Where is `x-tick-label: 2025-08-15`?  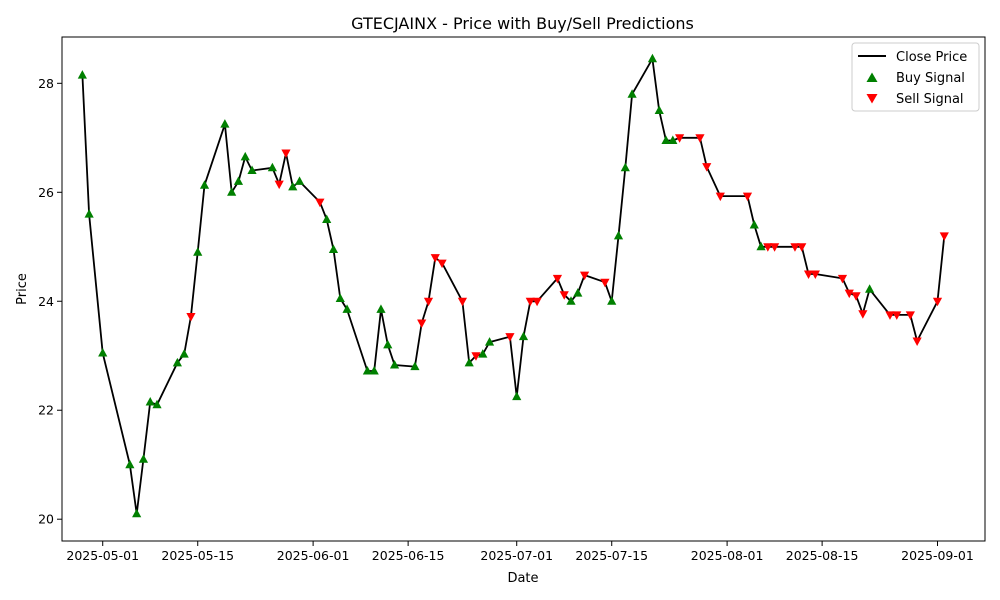 x-tick-label: 2025-08-15 is located at coordinates (822, 555).